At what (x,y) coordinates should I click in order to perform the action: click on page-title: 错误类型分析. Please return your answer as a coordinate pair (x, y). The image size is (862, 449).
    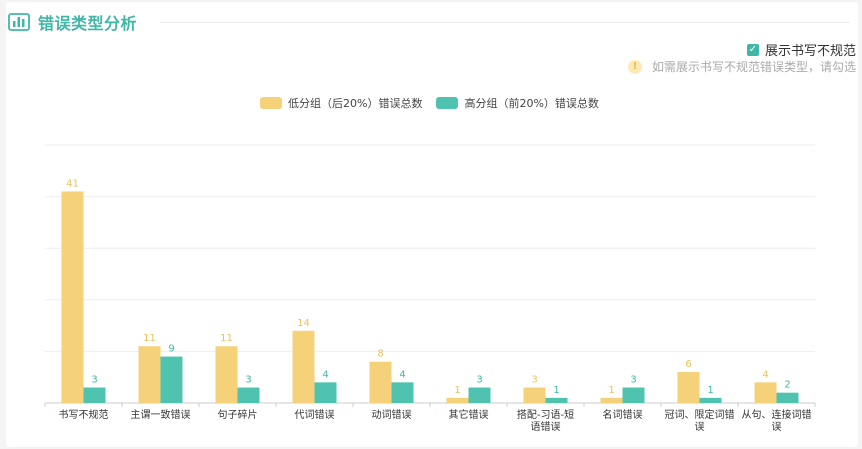
    Looking at the image, I should click on (88, 23).